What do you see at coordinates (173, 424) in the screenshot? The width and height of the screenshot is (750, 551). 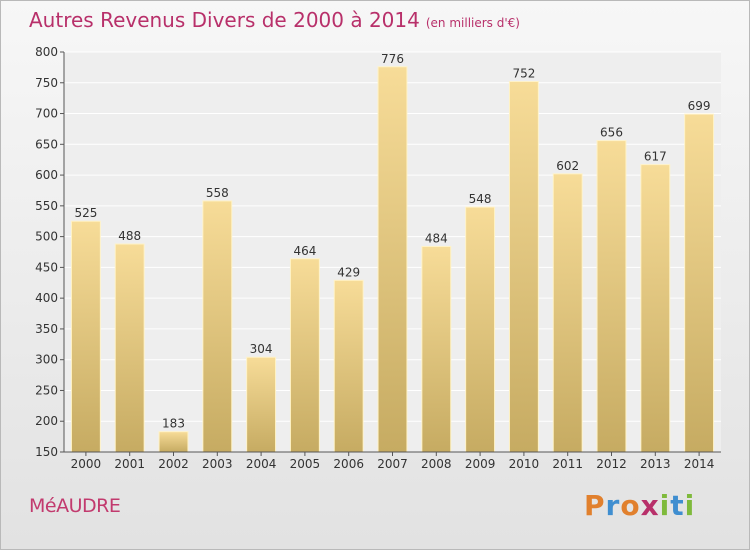 I see `bar-value-label: 183` at bounding box center [173, 424].